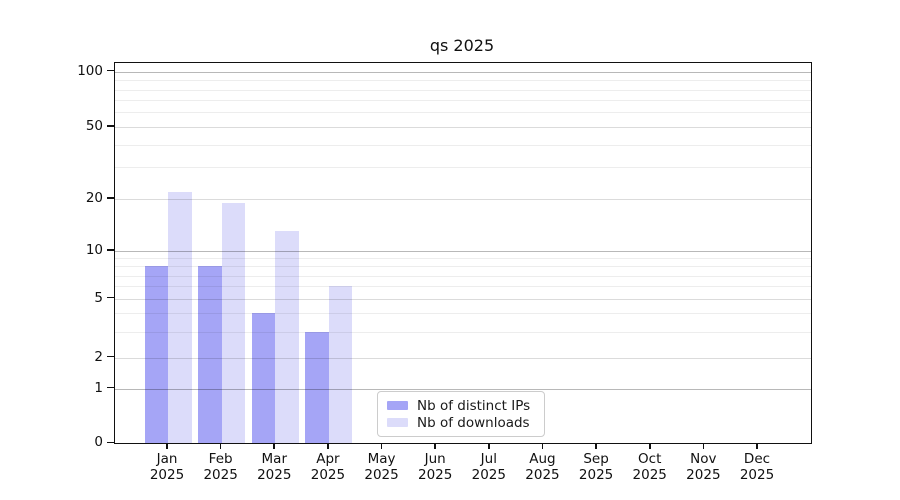 The width and height of the screenshot is (900, 500). I want to click on x-tick-label: Aug 2025, so click(542, 467).